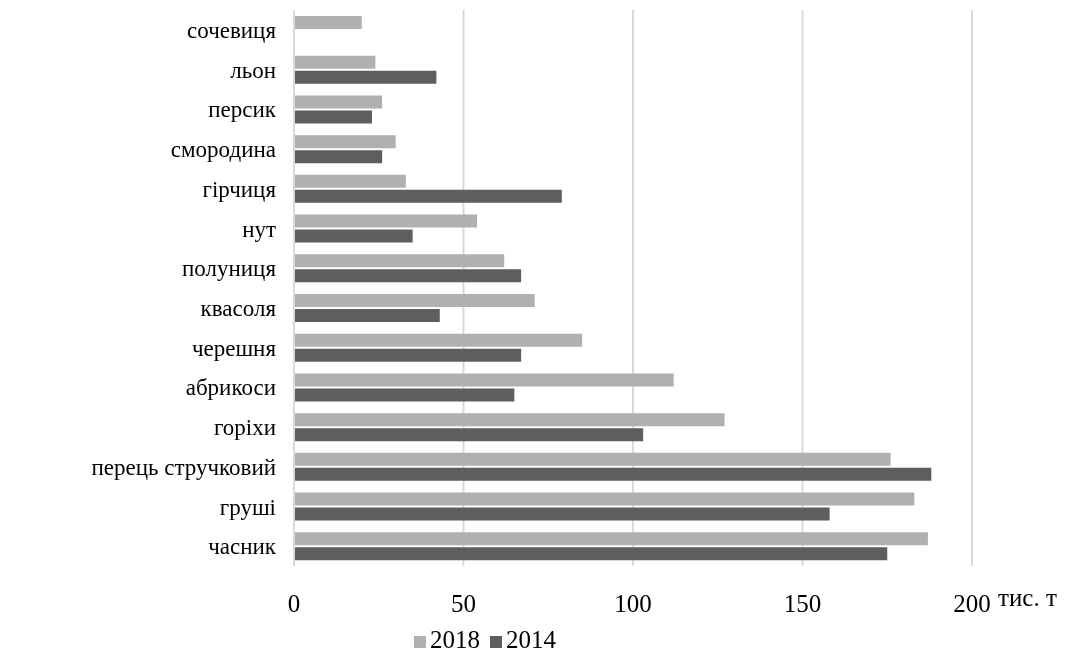  What do you see at coordinates (1027, 598) in the screenshot?
I see `x-axis-title: тис. т` at bounding box center [1027, 598].